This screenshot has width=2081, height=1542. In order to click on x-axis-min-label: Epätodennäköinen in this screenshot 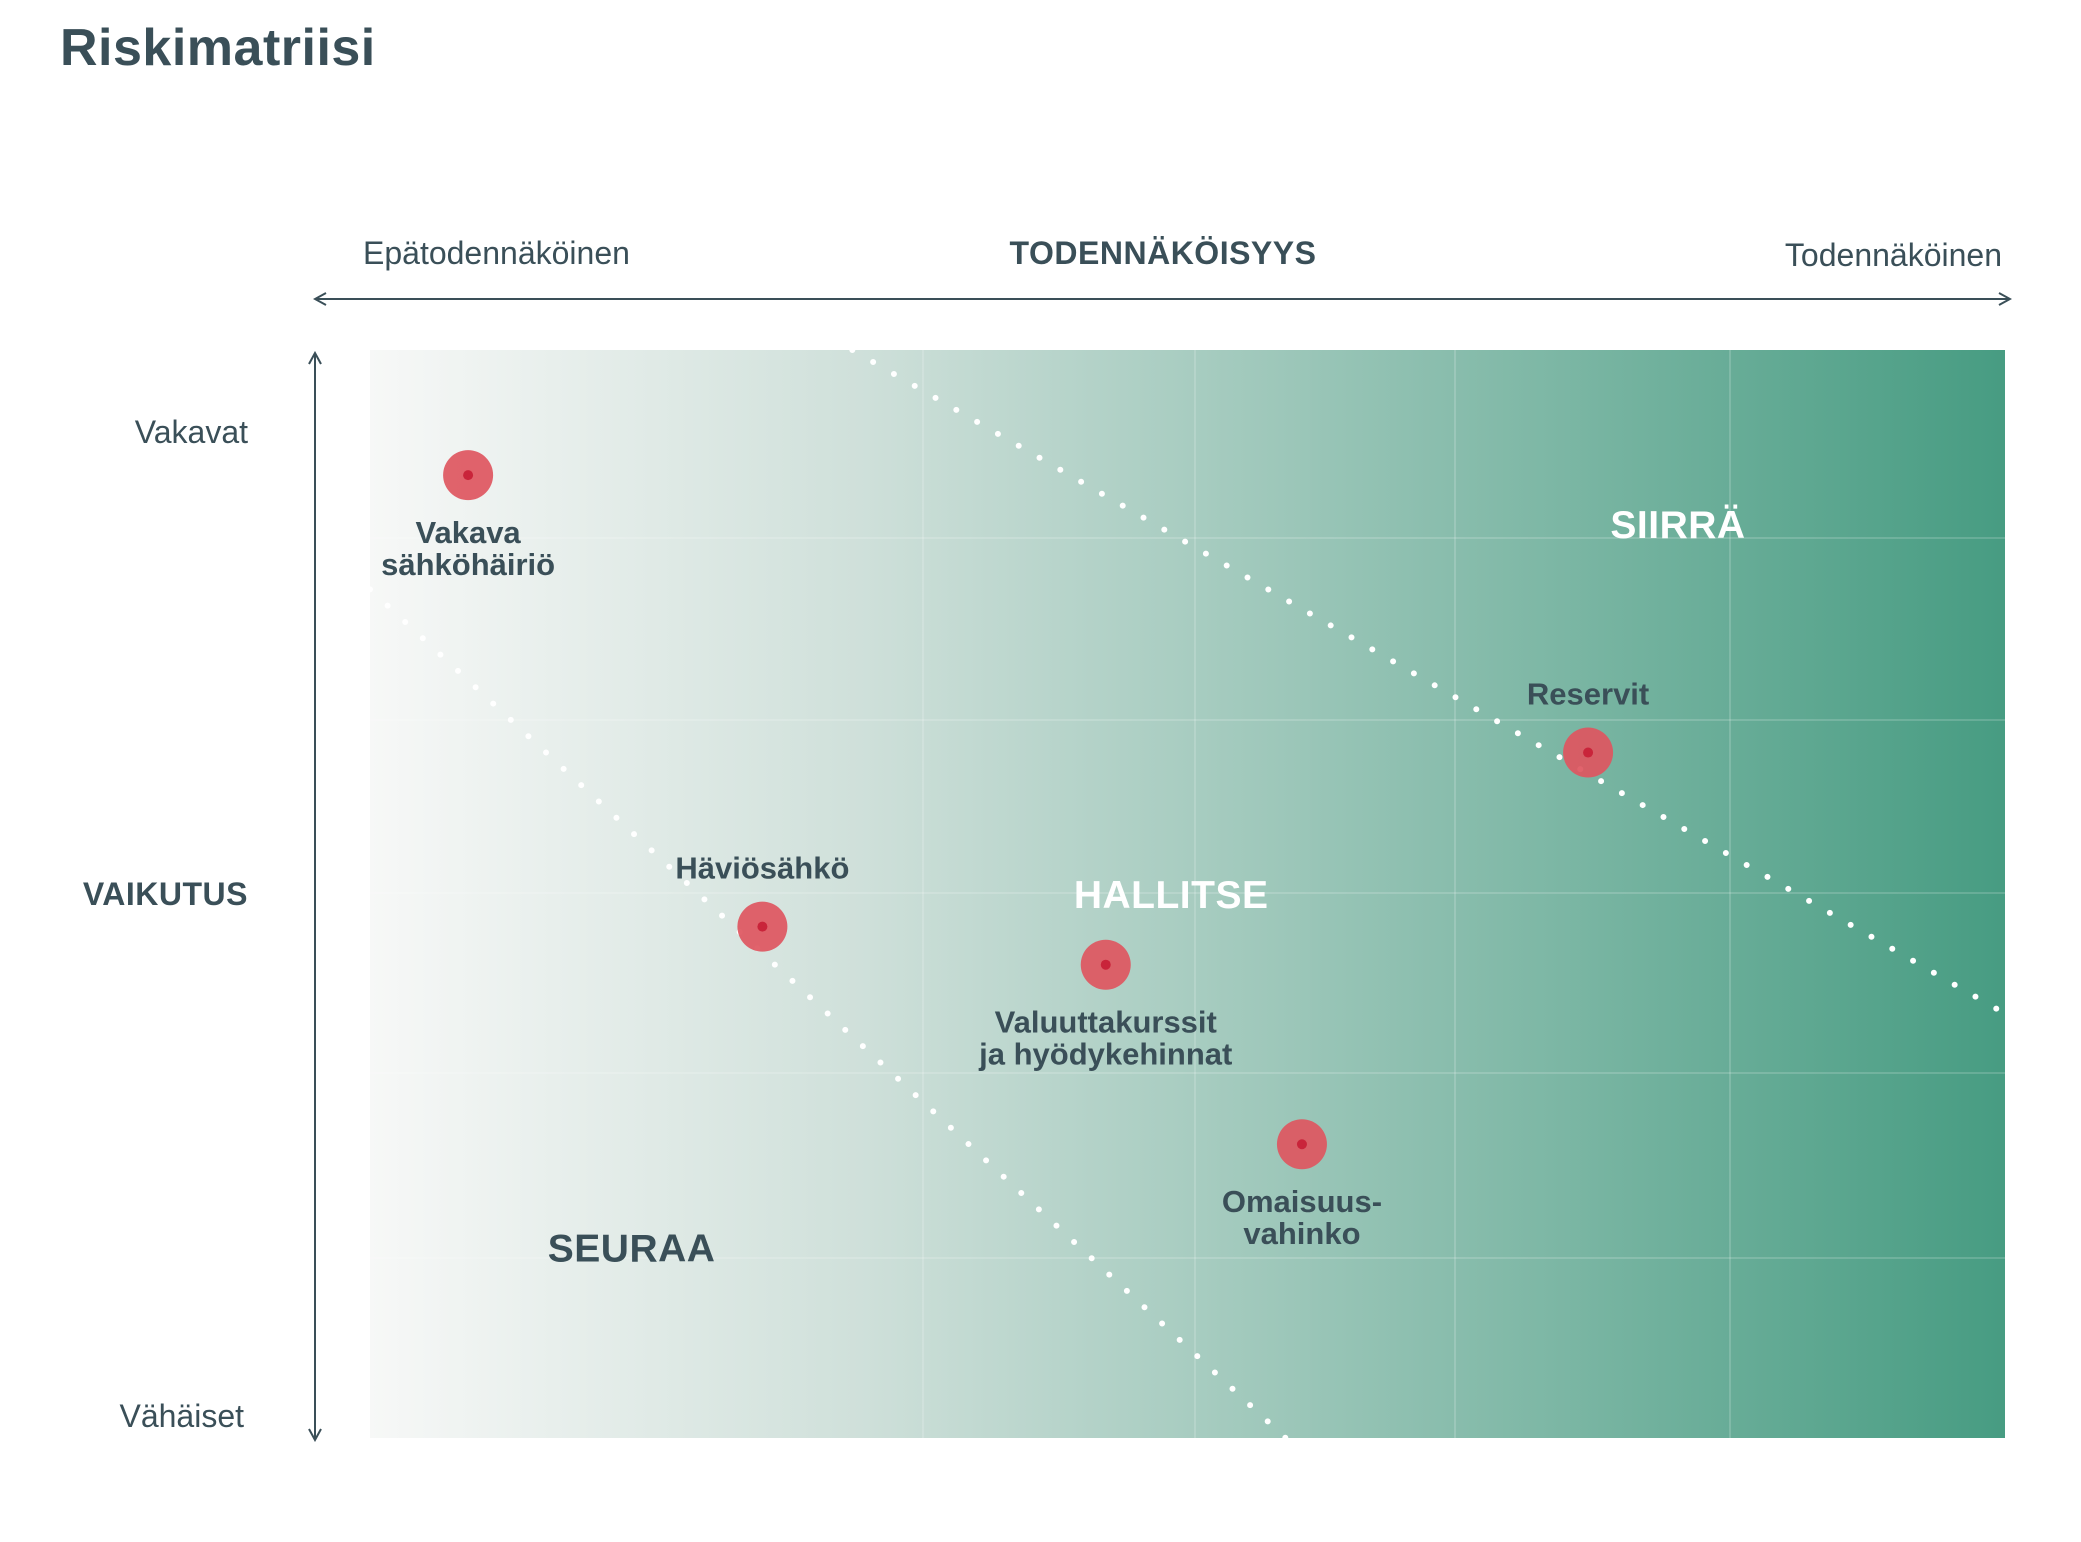, I will do `click(496, 253)`.